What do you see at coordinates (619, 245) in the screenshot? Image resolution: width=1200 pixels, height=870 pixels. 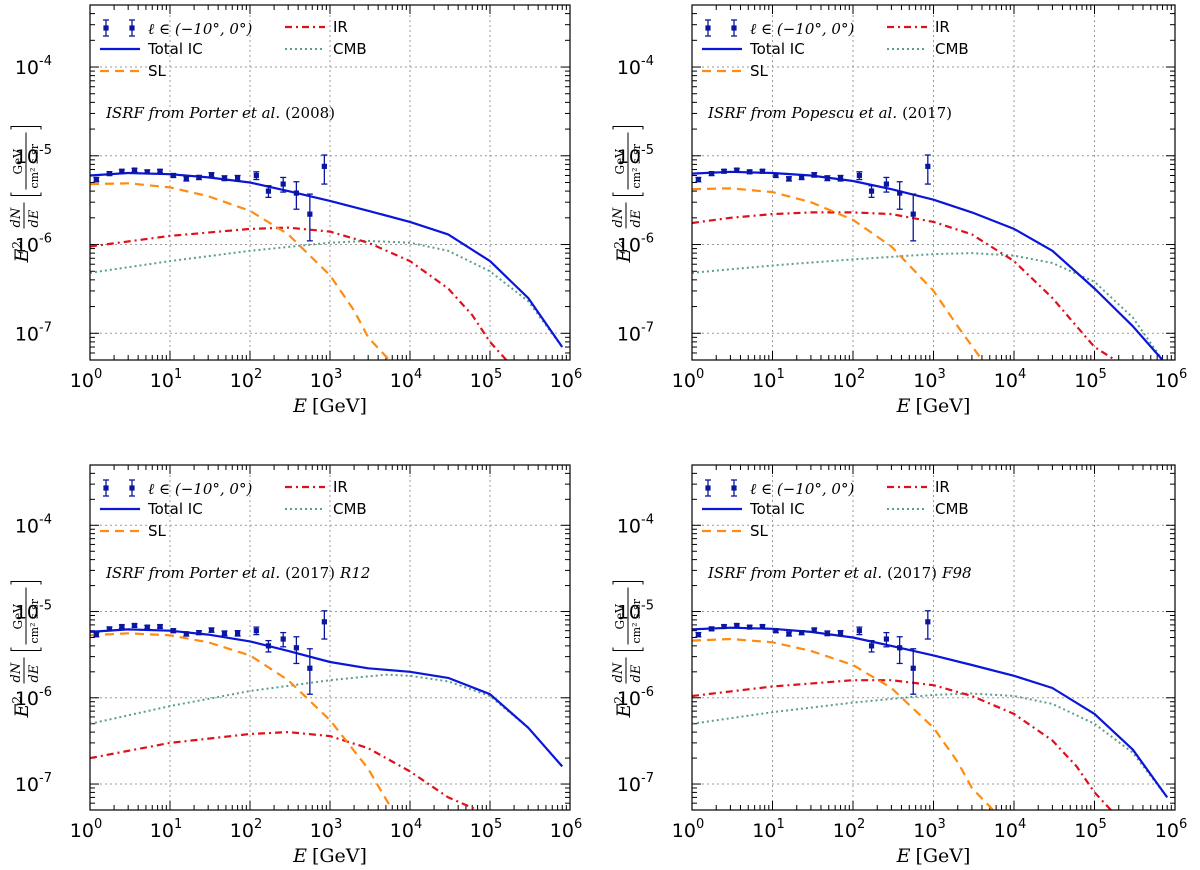 I see `y-label-E-pow: 2` at bounding box center [619, 245].